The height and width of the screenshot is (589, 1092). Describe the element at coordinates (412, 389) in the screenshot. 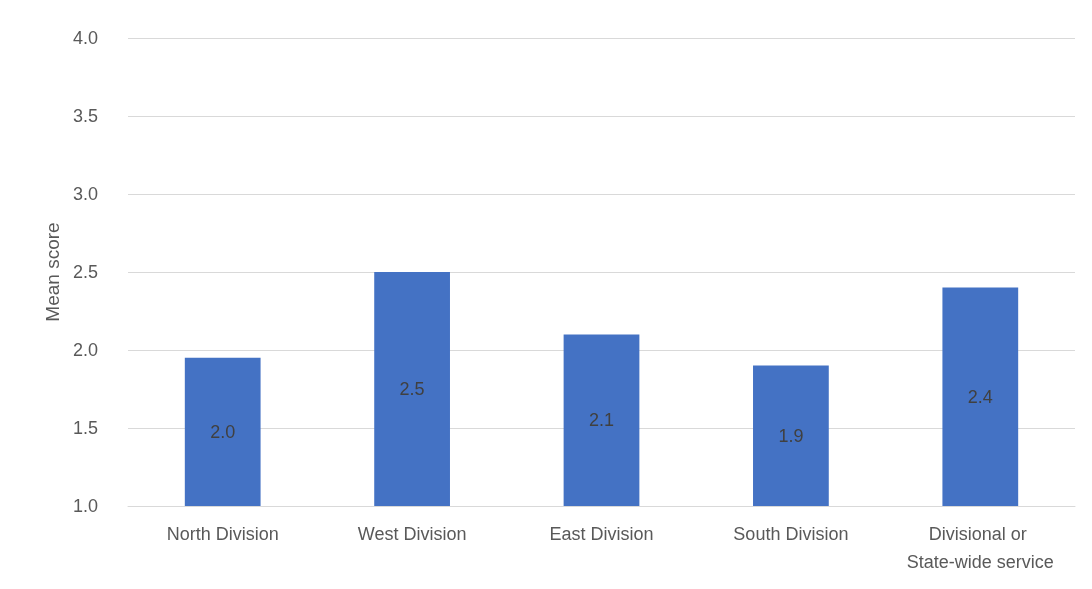

I see `data-label: 2.5` at that location.